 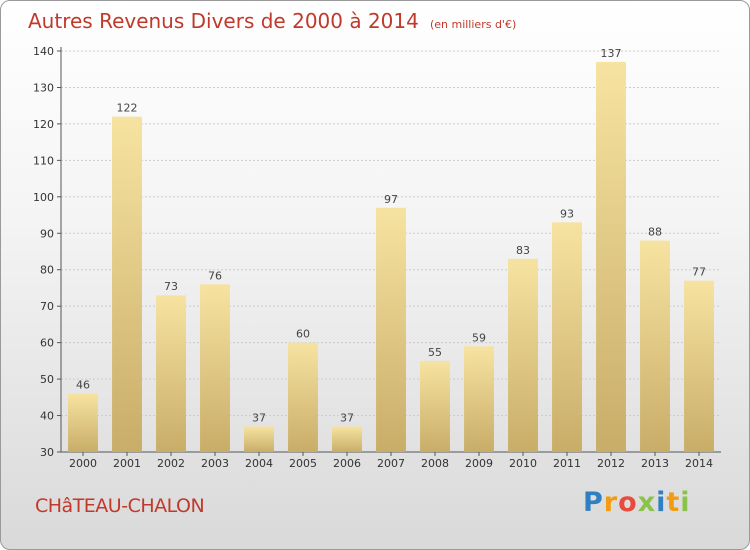 What do you see at coordinates (611, 502) in the screenshot?
I see `logo-letter: r` at bounding box center [611, 502].